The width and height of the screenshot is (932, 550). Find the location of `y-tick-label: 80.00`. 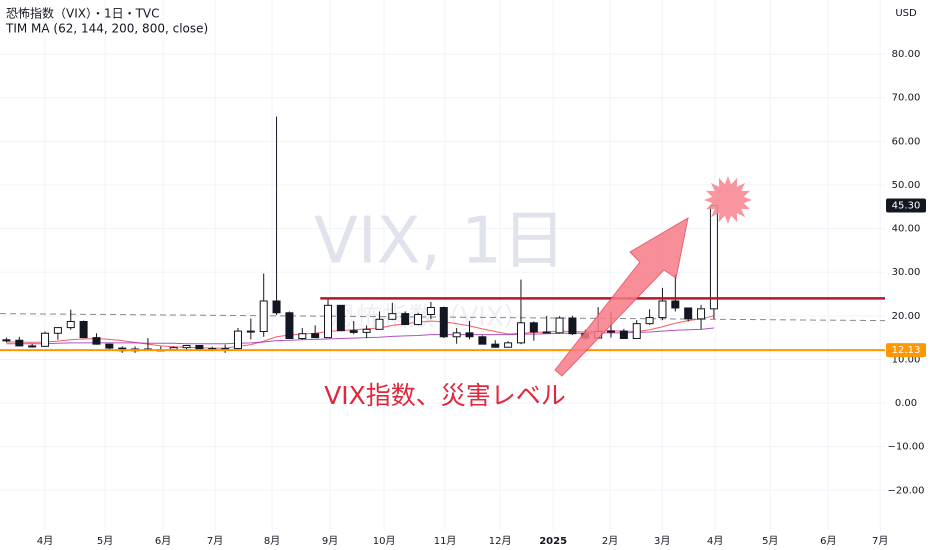

y-tick-label: 80.00 is located at coordinates (906, 54).